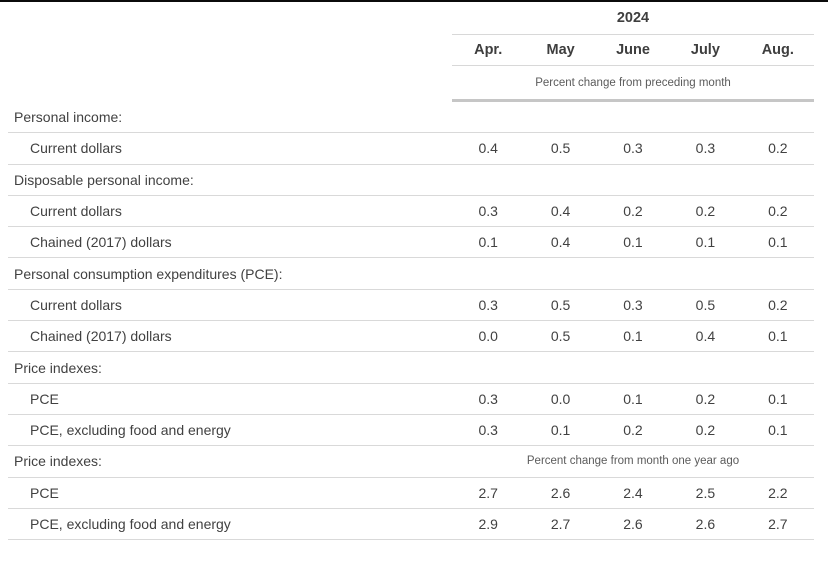 The width and height of the screenshot is (828, 561). I want to click on table-row: Current dollars 0.3 0.4 0.2 0.2 0.2, so click(411, 212).